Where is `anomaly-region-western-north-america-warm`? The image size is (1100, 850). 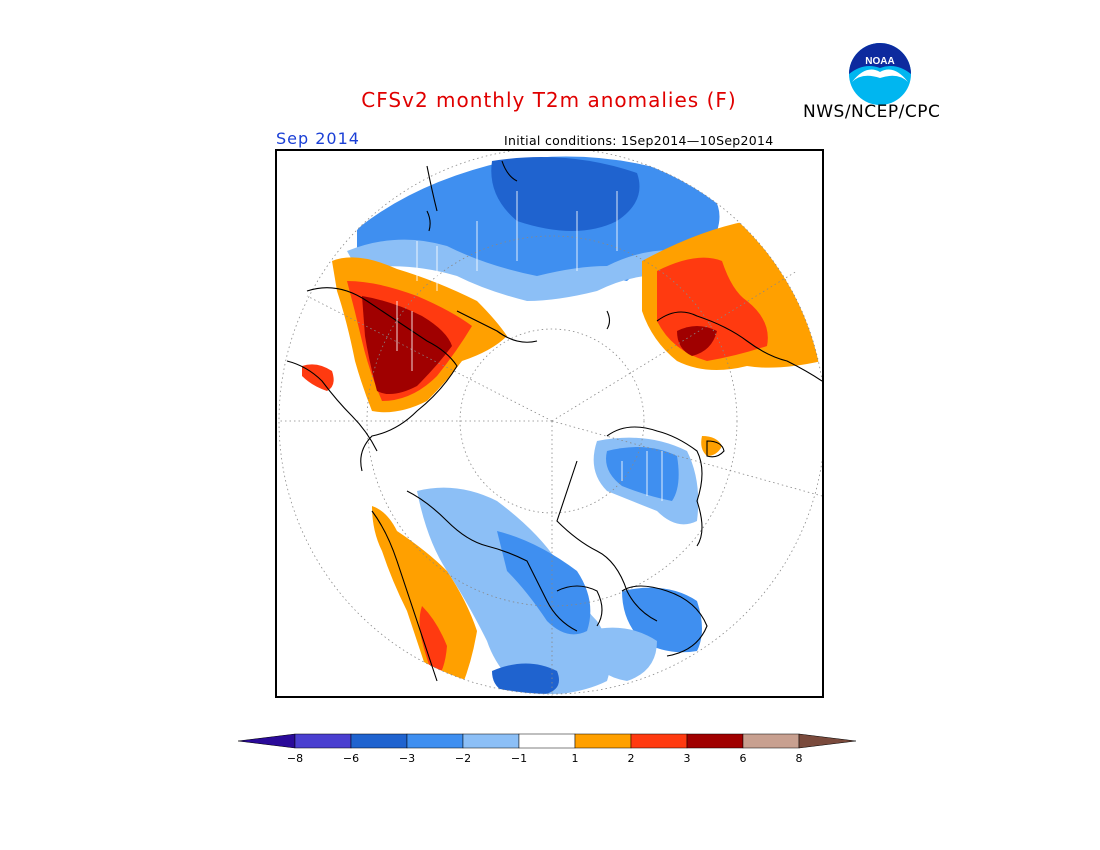 anomaly-region-western-north-america-warm is located at coordinates (424, 596).